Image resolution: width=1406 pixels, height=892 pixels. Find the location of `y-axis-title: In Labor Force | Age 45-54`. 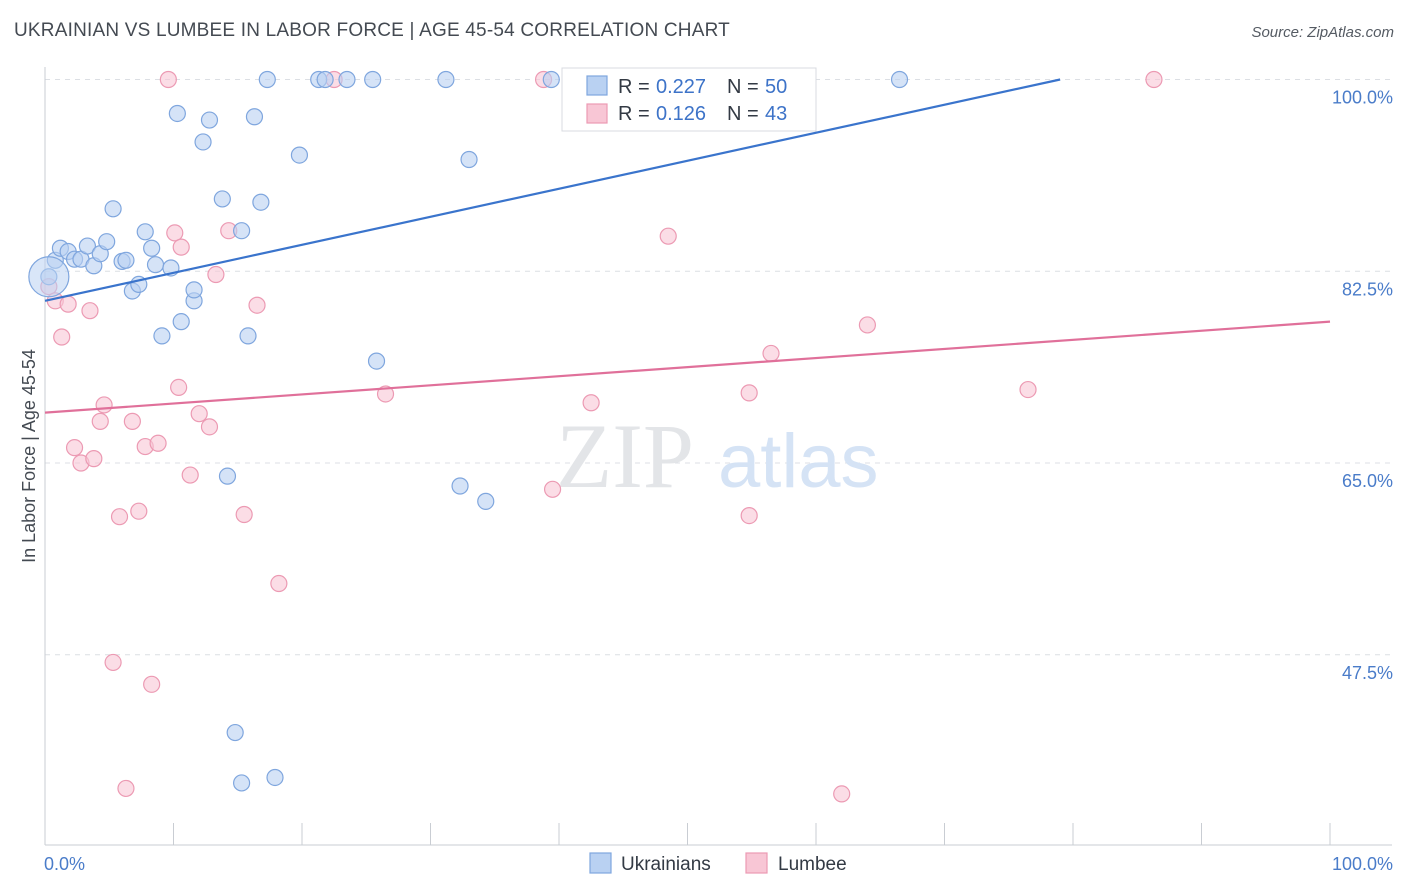

y-axis-title: In Labor Force | Age 45-54 is located at coordinates (29, 456).